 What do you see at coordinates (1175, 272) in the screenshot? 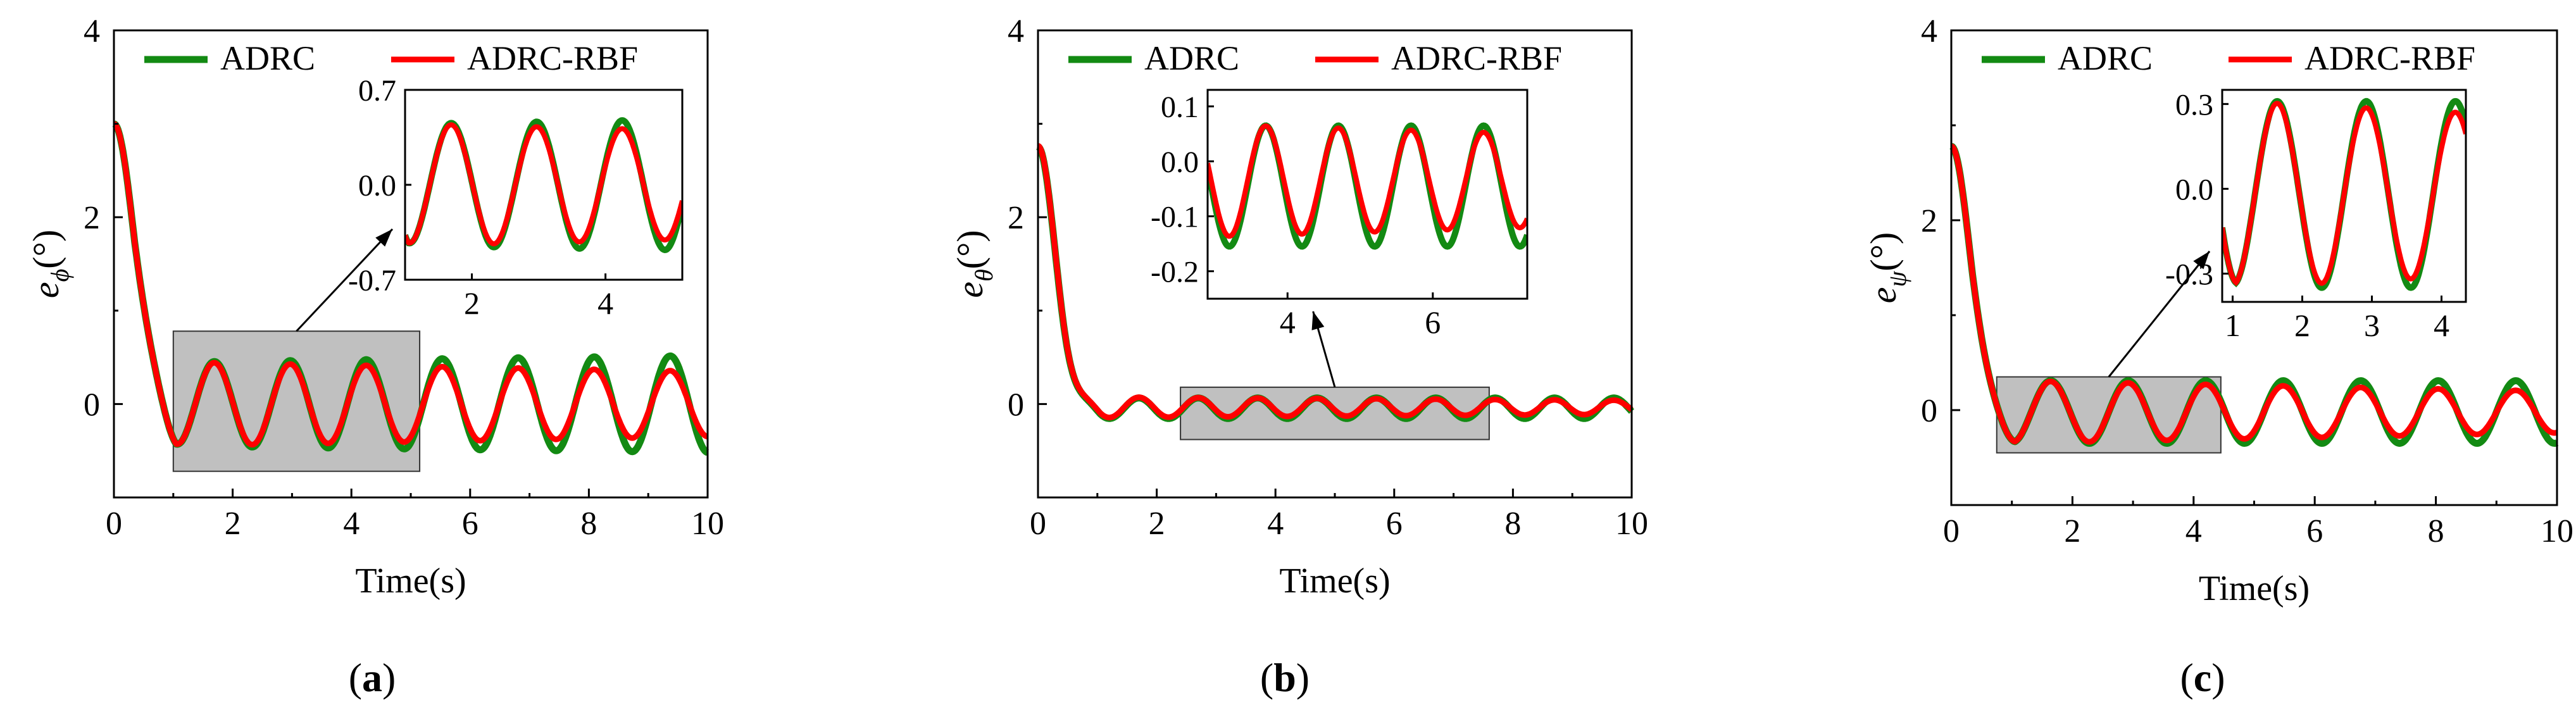
I see `inset-y-tick-label: -0.2` at bounding box center [1175, 272].